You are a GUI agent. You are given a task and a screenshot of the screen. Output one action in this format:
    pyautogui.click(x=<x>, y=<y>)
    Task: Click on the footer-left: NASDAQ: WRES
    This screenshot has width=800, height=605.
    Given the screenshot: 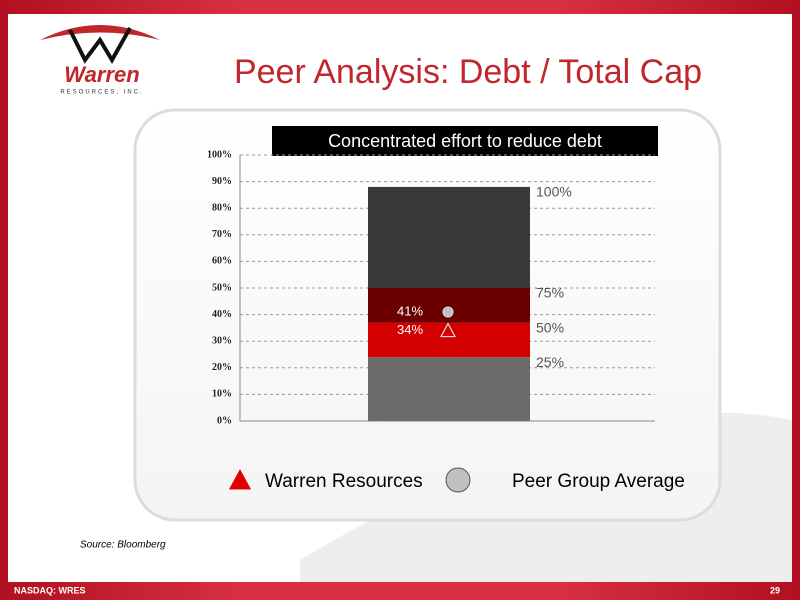 What is the action you would take?
    pyautogui.click(x=50, y=590)
    